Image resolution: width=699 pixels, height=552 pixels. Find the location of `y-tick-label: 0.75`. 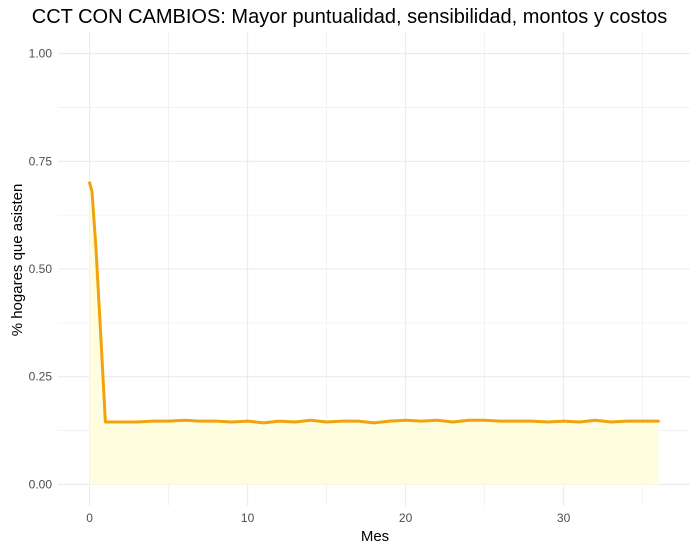

y-tick-label: 0.75 is located at coordinates (41, 161).